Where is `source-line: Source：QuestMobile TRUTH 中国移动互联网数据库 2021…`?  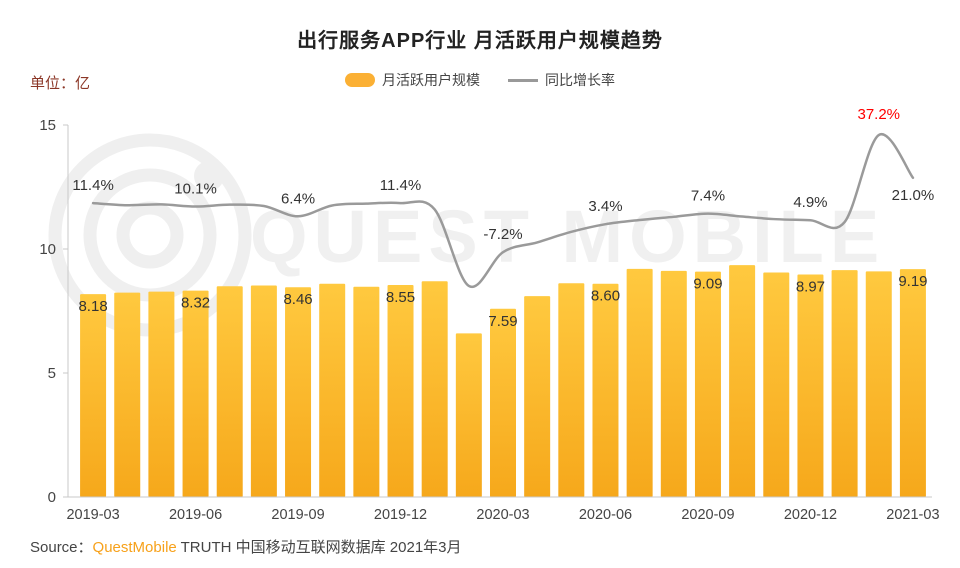 source-line: Source：QuestMobile TRUTH 中国移动互联网数据库 2021… is located at coordinates (246, 546).